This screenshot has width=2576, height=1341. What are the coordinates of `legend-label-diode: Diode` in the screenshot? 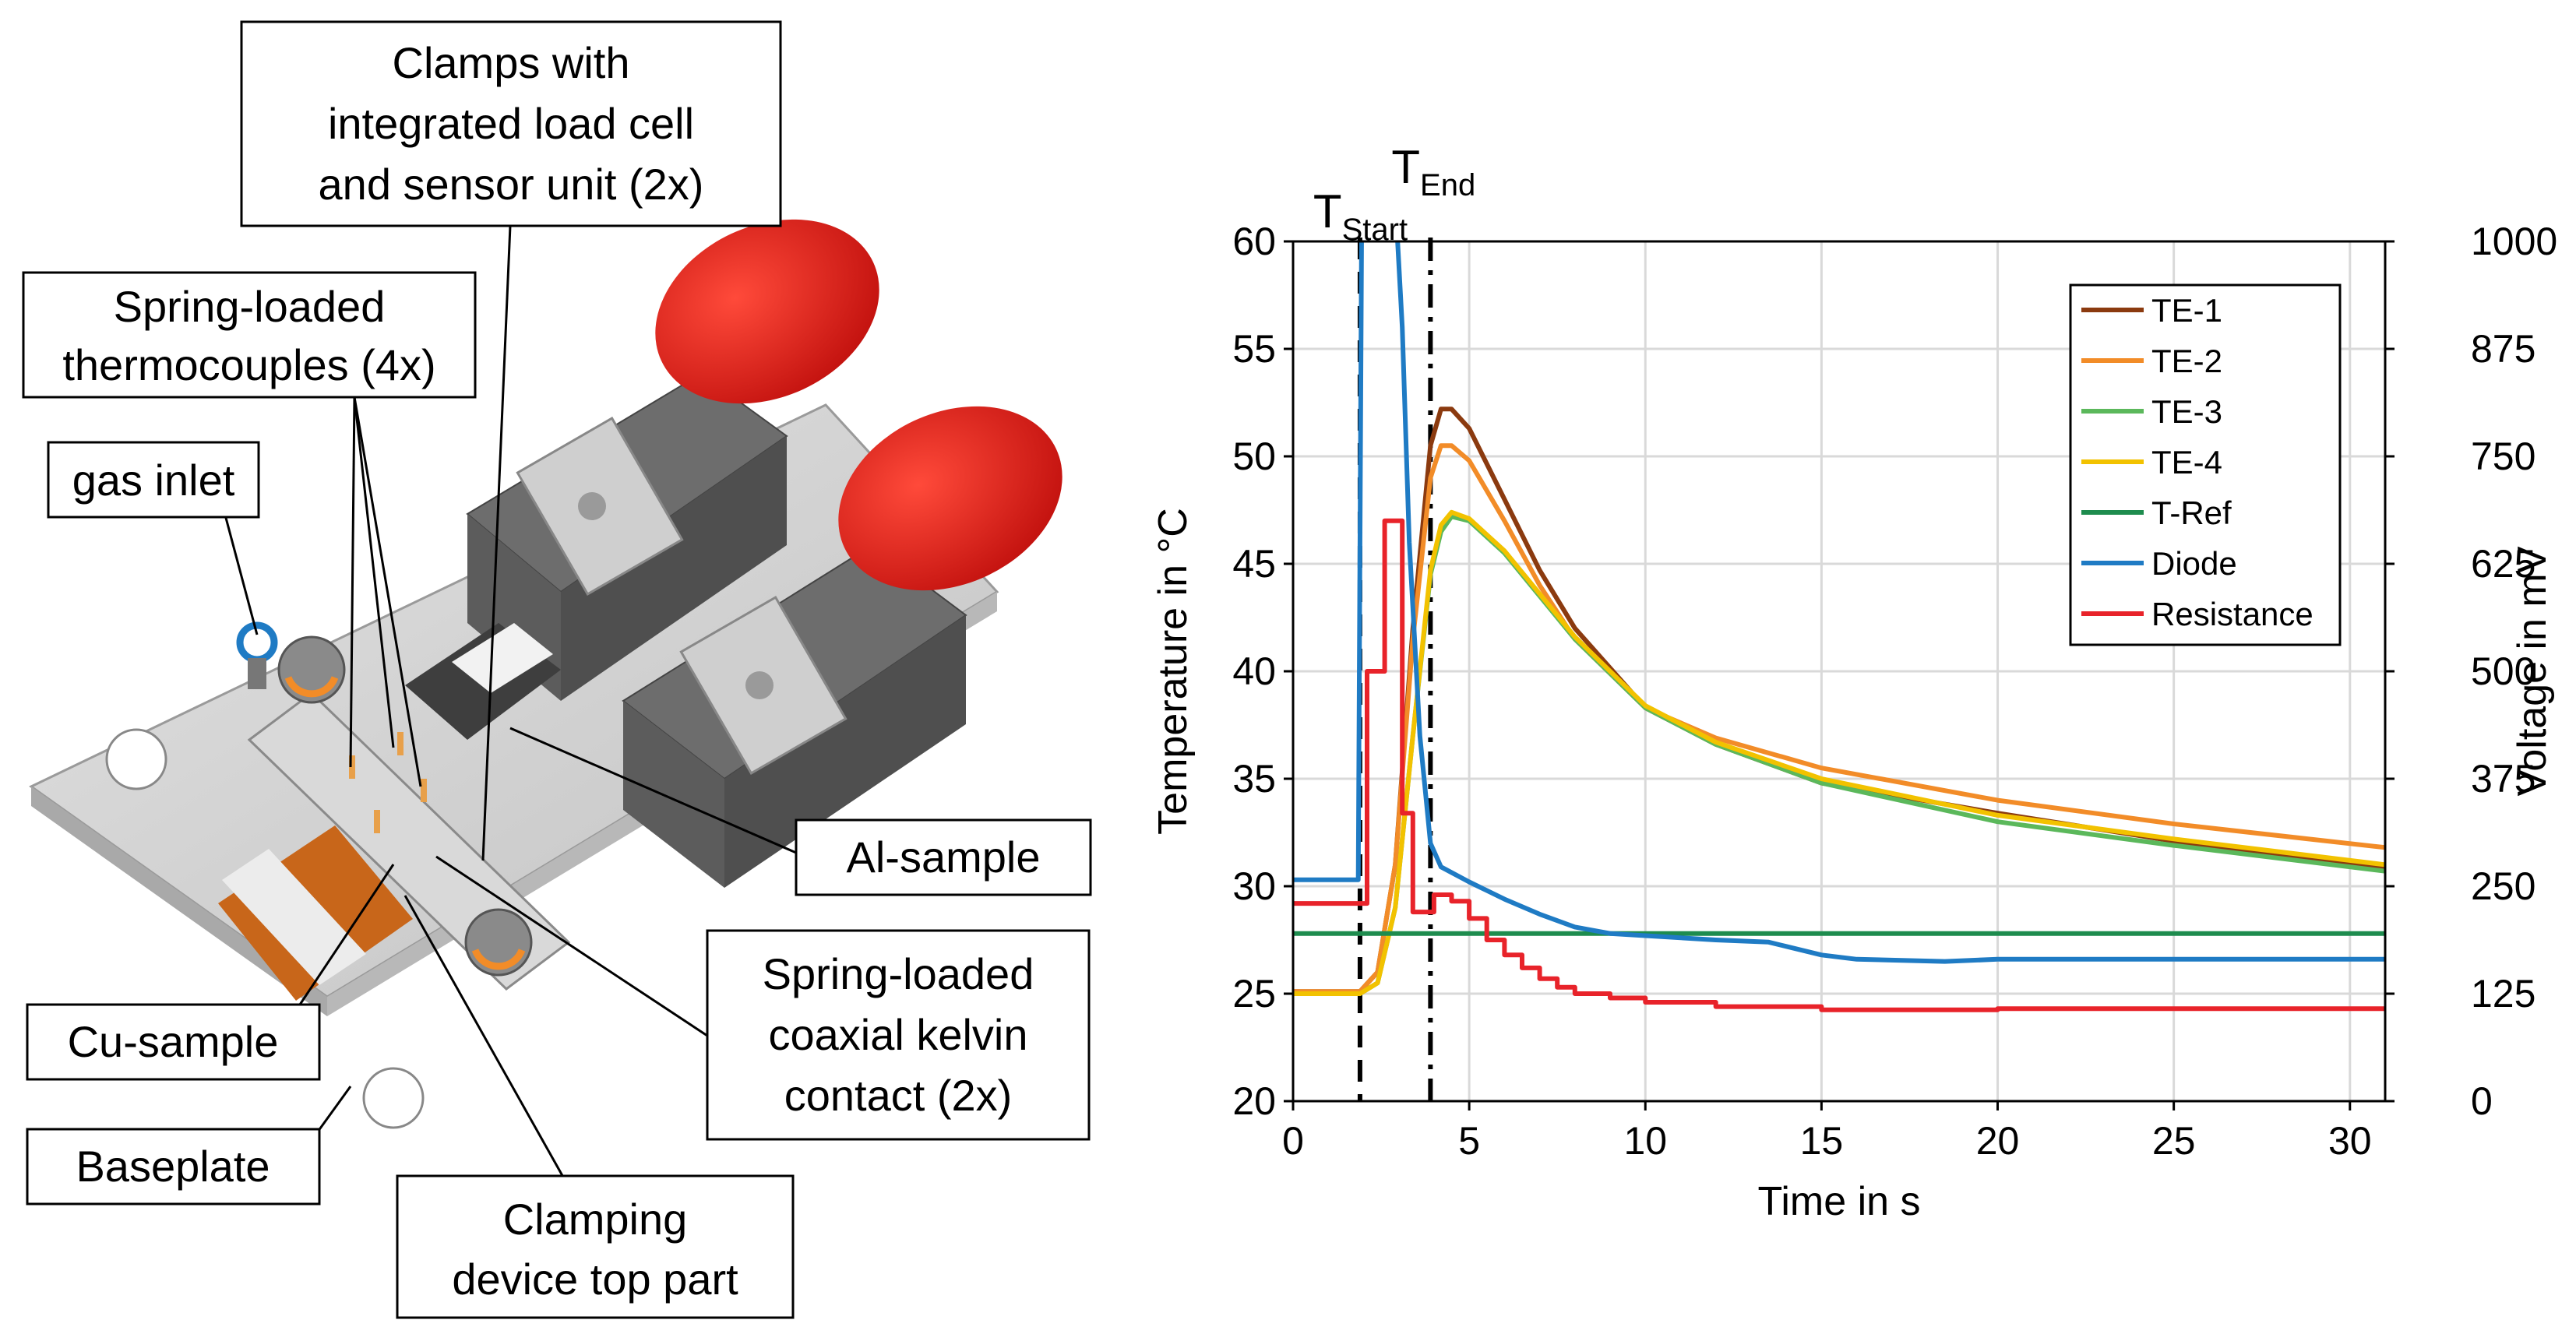 It's located at (2194, 564).